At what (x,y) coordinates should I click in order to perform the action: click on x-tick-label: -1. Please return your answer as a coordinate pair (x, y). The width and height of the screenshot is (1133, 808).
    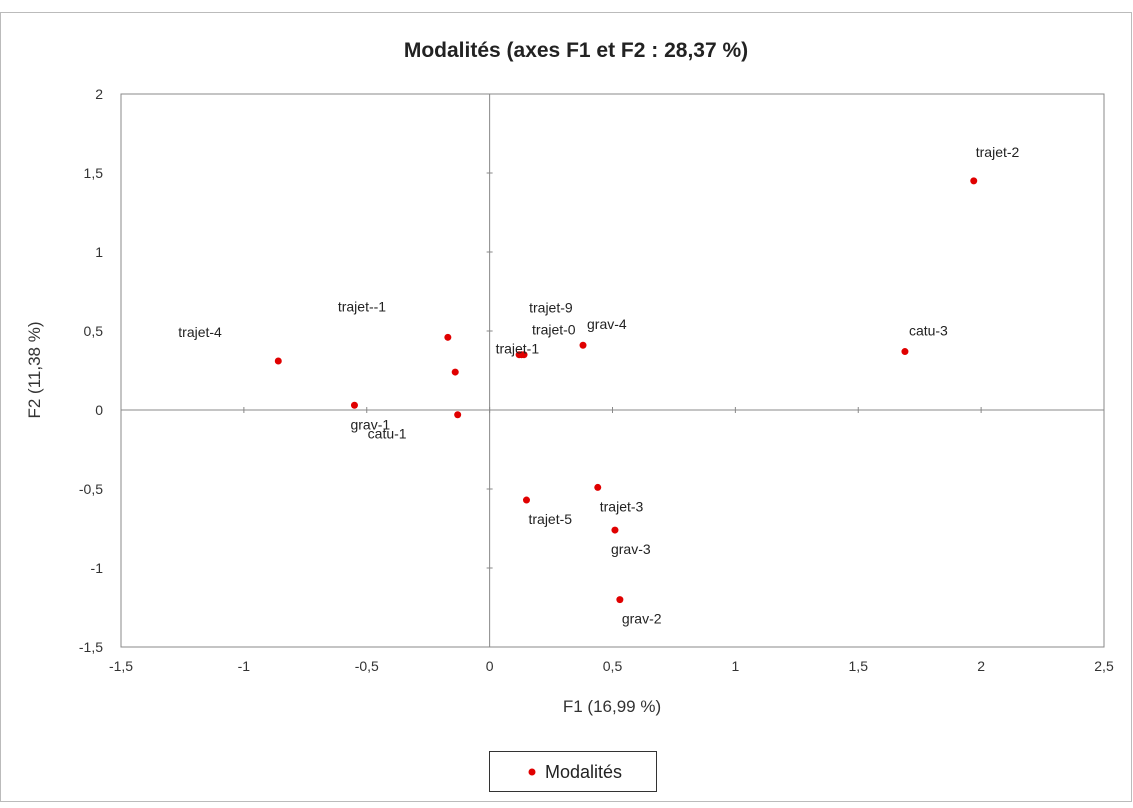
    Looking at the image, I should click on (244, 666).